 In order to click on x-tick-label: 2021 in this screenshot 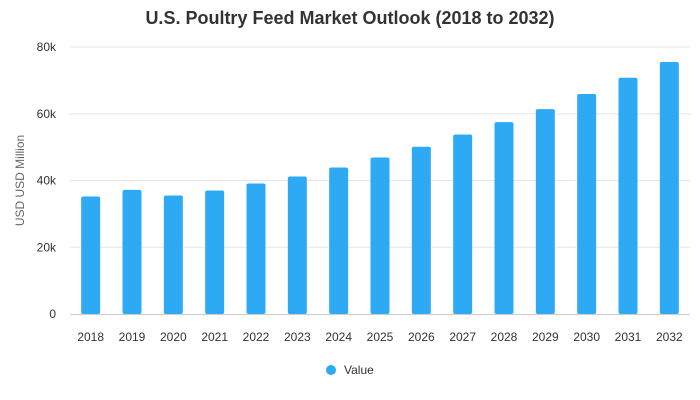, I will do `click(214, 337)`.